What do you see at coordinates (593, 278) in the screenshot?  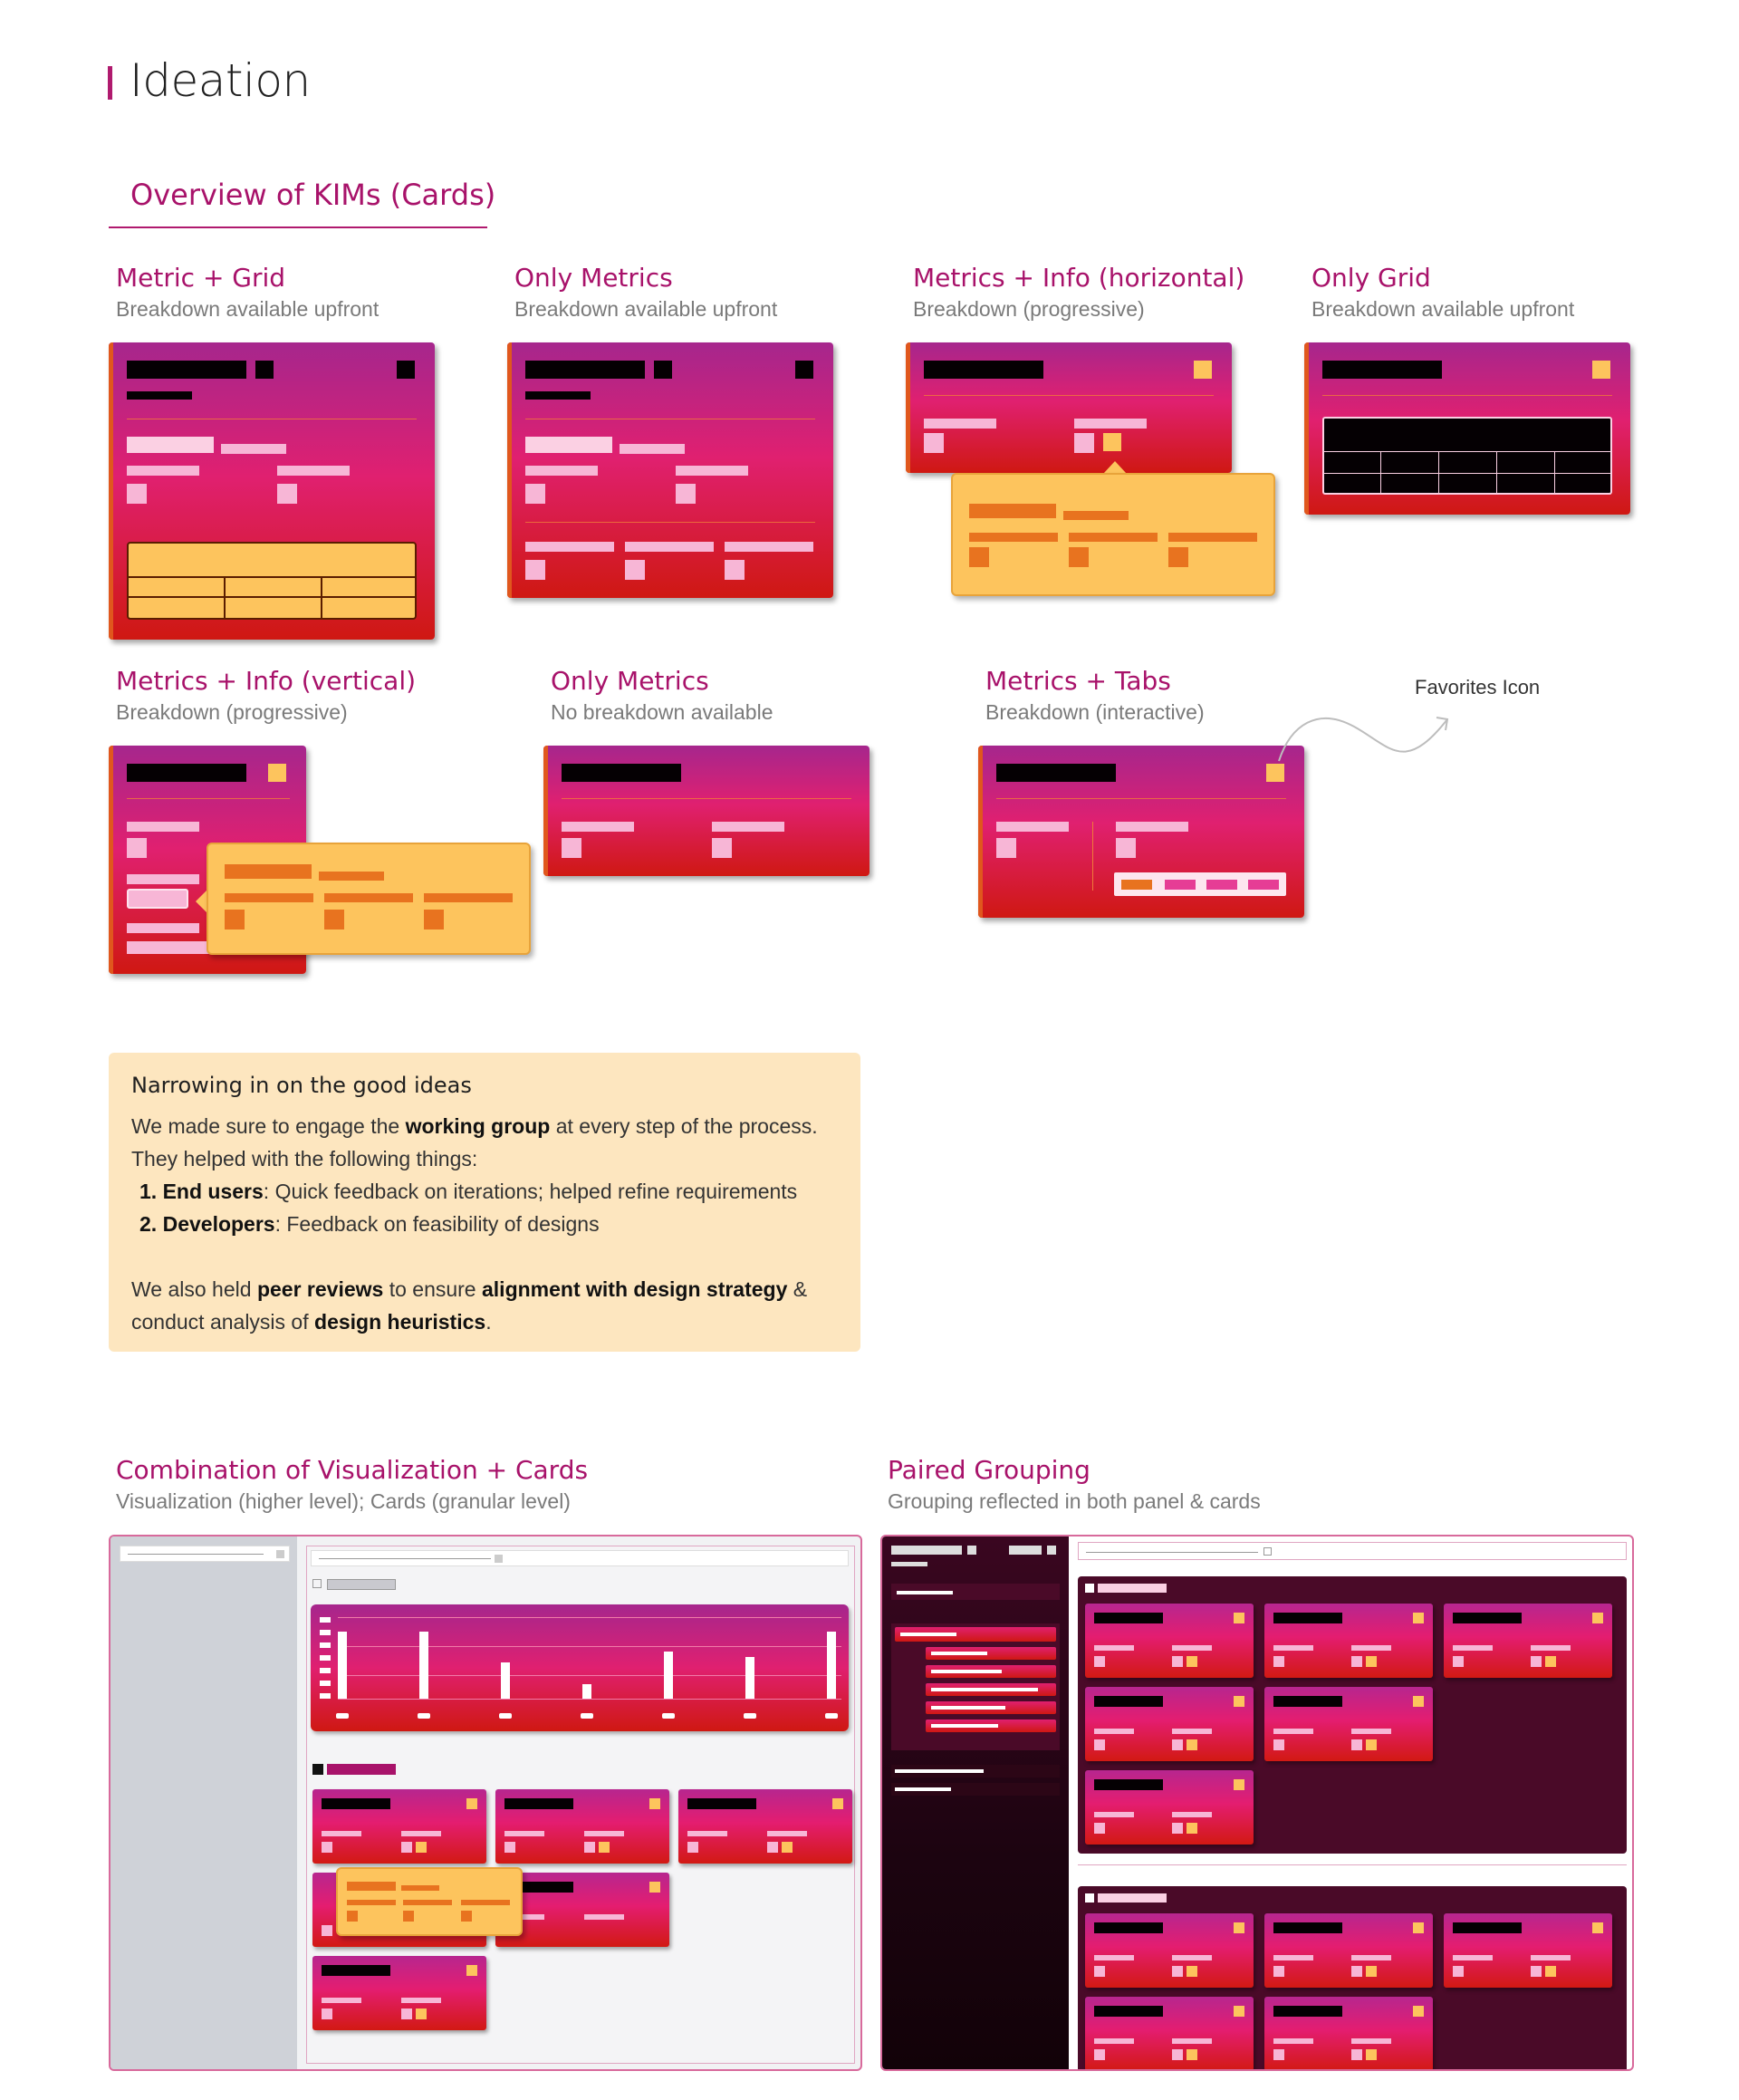 I see `card-title-only-metrics: Only Metrics` at bounding box center [593, 278].